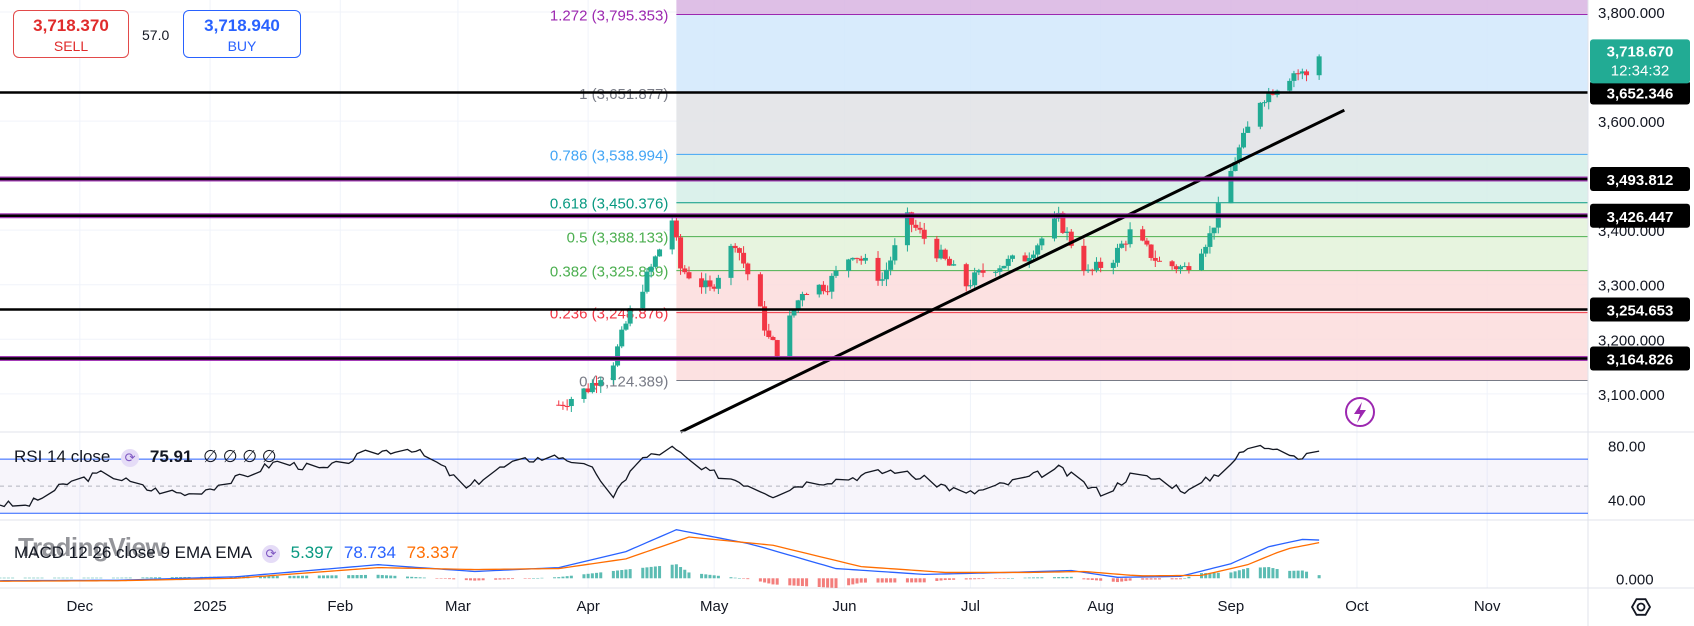 This screenshot has height=626, width=1694. Describe the element at coordinates (145, 457) in the screenshot. I see `rsi-legend: RSI 14 close ⟳ 75.91 ∅ ∅ ∅ ∅` at that location.